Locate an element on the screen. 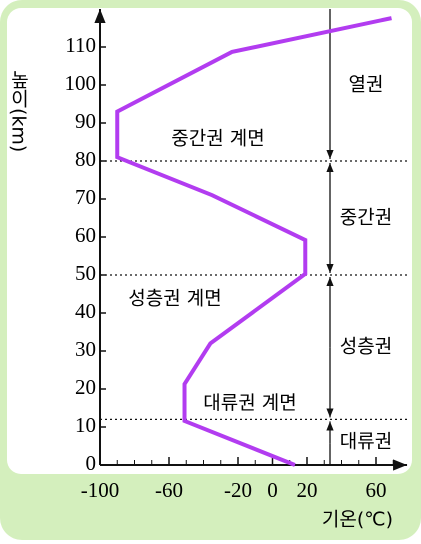  x-tick-label: 0 is located at coordinates (272, 490).